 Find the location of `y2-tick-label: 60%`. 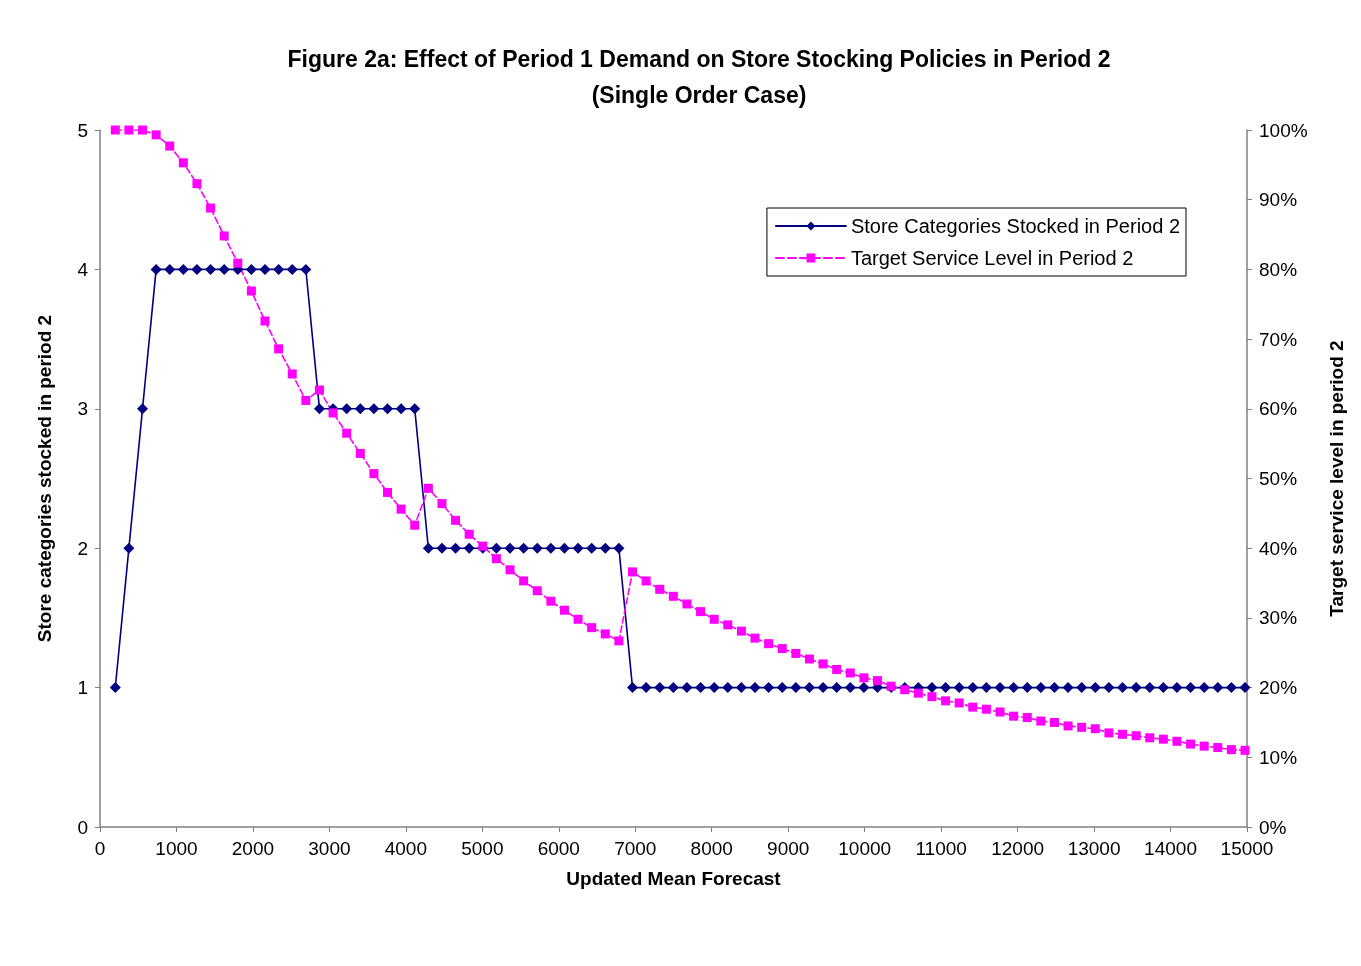

y2-tick-label: 60% is located at coordinates (1278, 409).